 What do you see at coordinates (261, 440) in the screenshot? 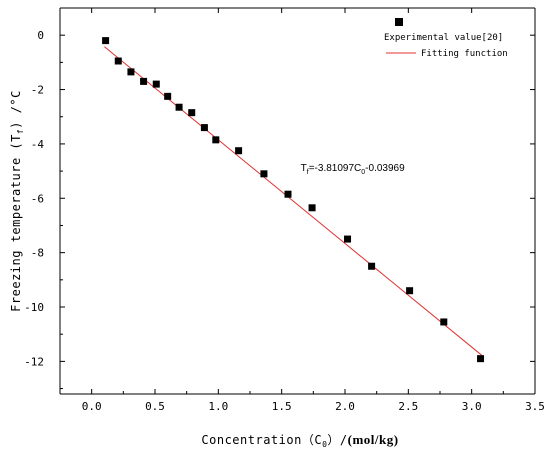
I see `x-axis-title-main: Concentration（C` at bounding box center [261, 440].